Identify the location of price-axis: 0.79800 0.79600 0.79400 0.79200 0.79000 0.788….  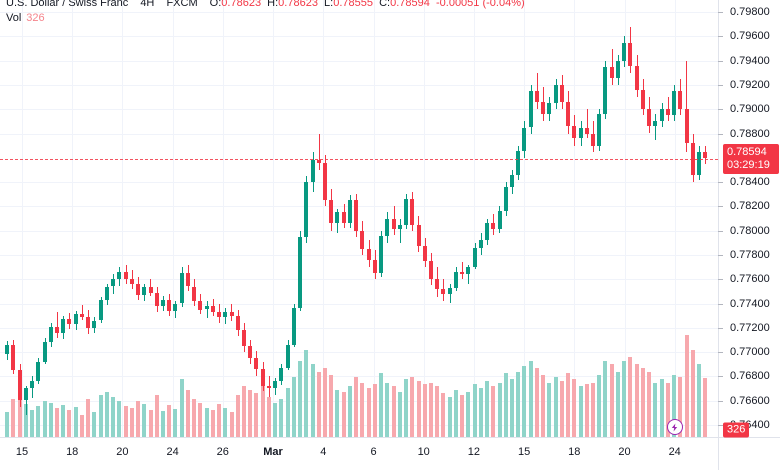
(749, 219).